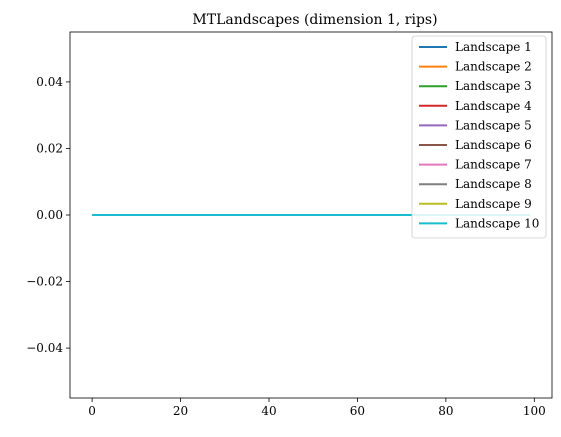 The image size is (561, 437). What do you see at coordinates (493, 125) in the screenshot?
I see `legend-label-5: Landscape 5` at bounding box center [493, 125].